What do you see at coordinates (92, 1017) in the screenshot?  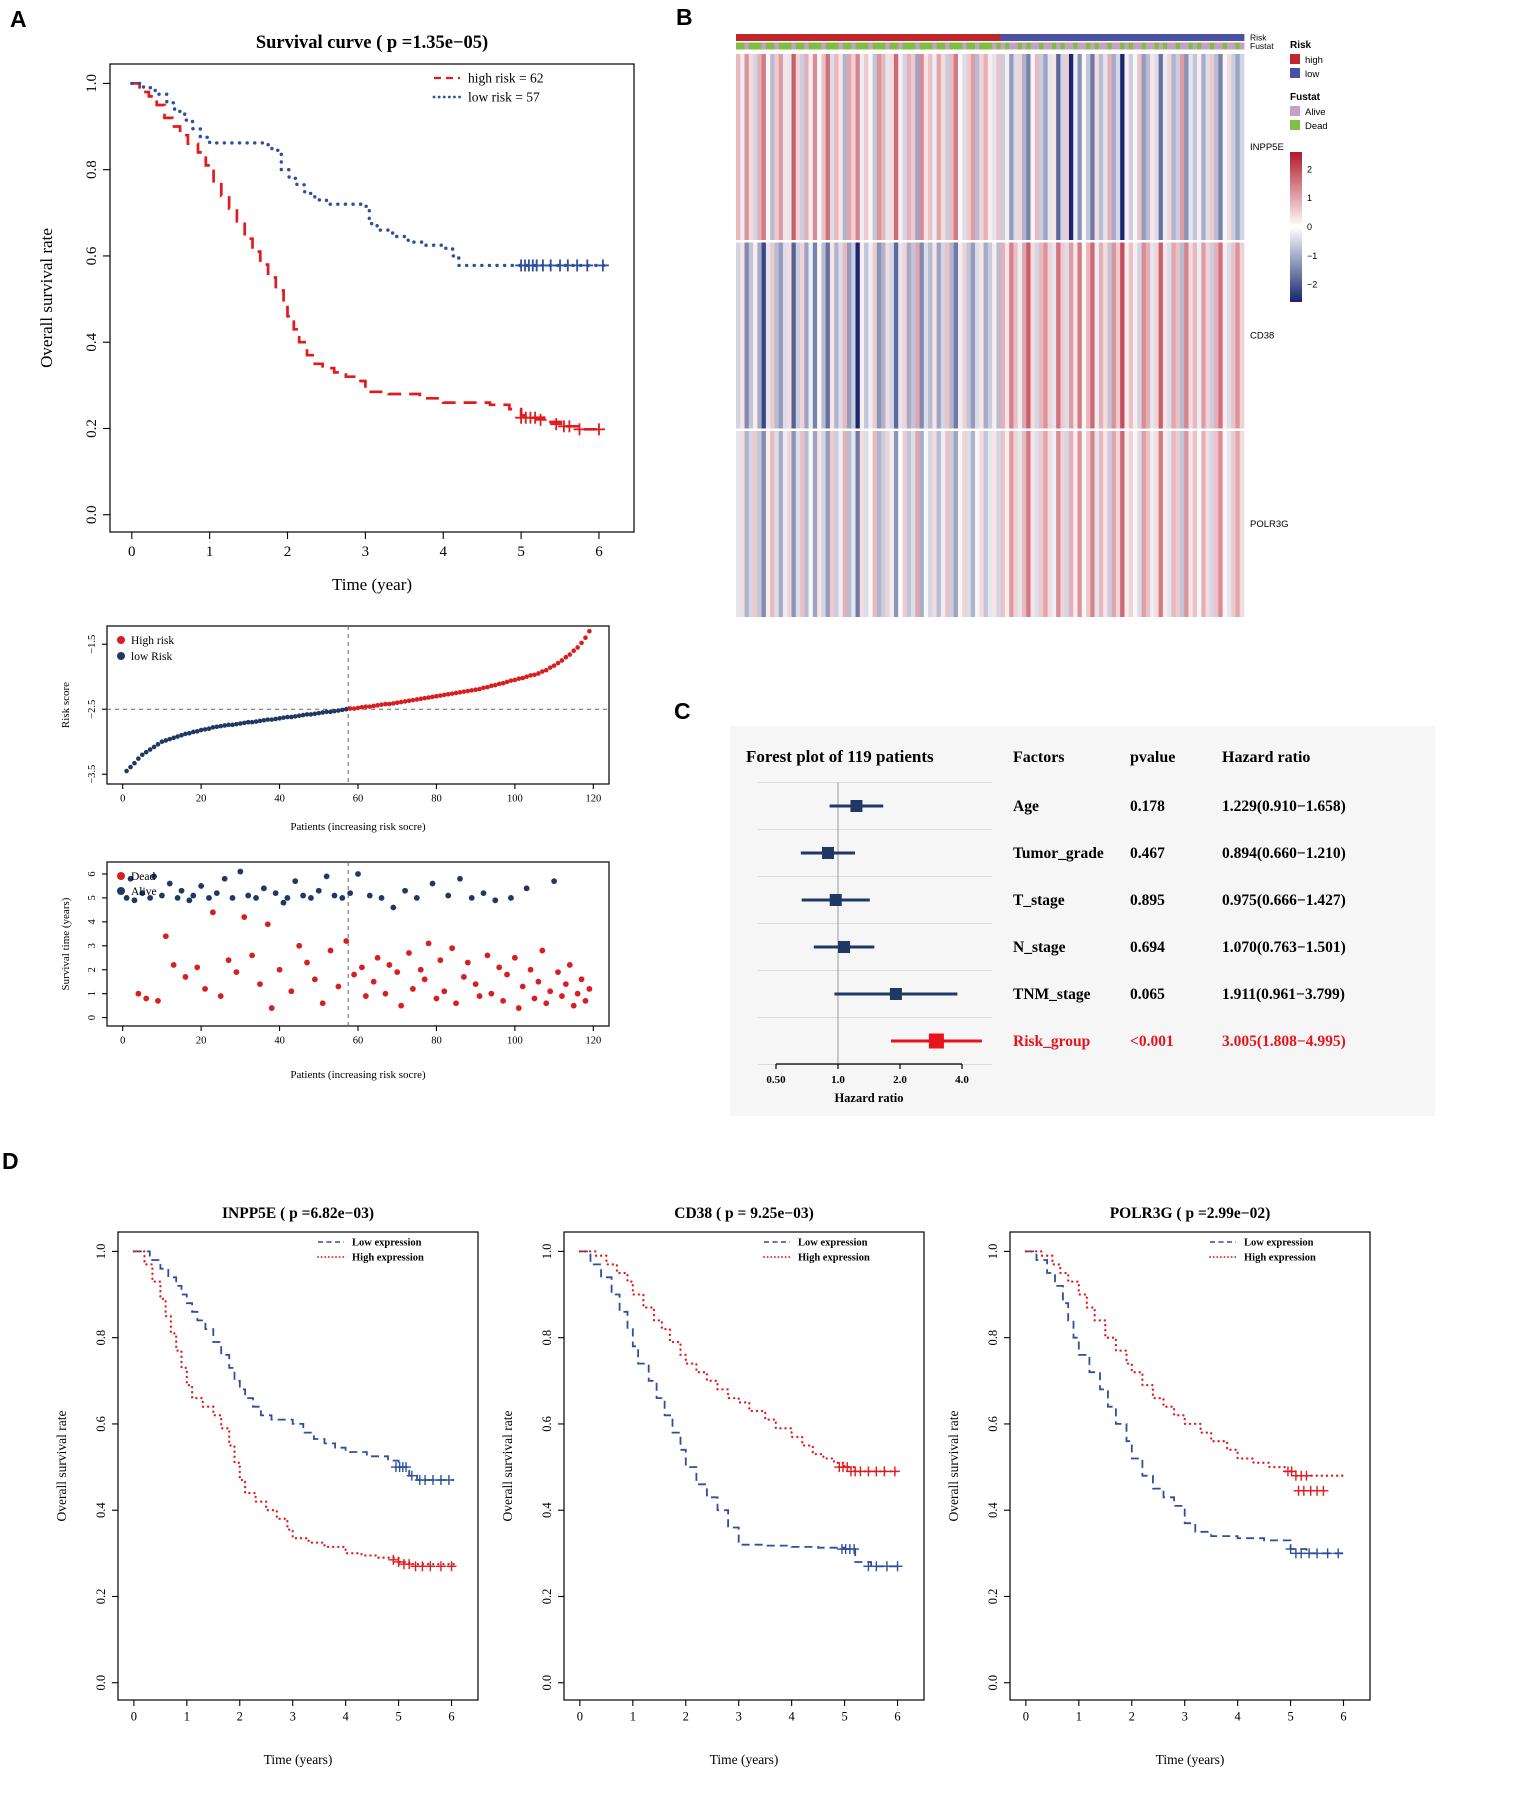 I see `y-tick-label: 0` at bounding box center [92, 1017].